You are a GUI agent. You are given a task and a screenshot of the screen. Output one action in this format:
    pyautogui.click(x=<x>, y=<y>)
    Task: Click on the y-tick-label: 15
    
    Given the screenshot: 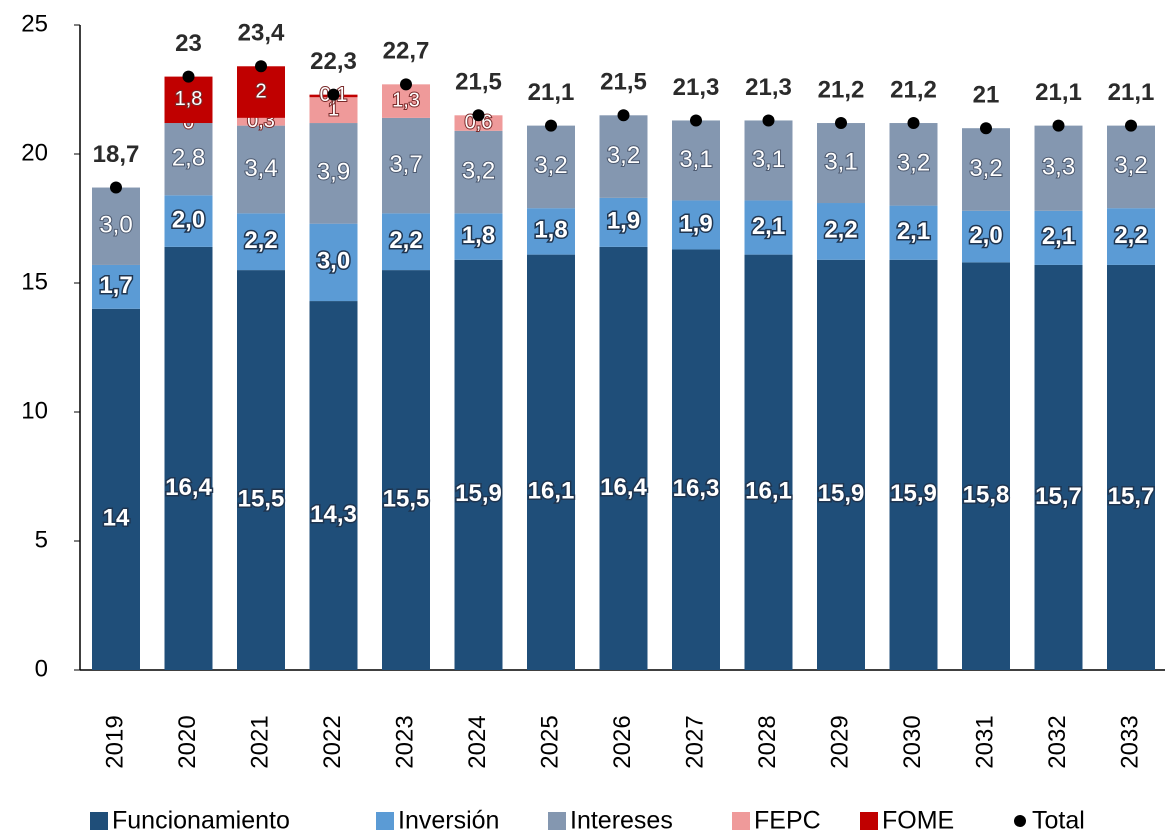 What is the action you would take?
    pyautogui.click(x=34, y=281)
    